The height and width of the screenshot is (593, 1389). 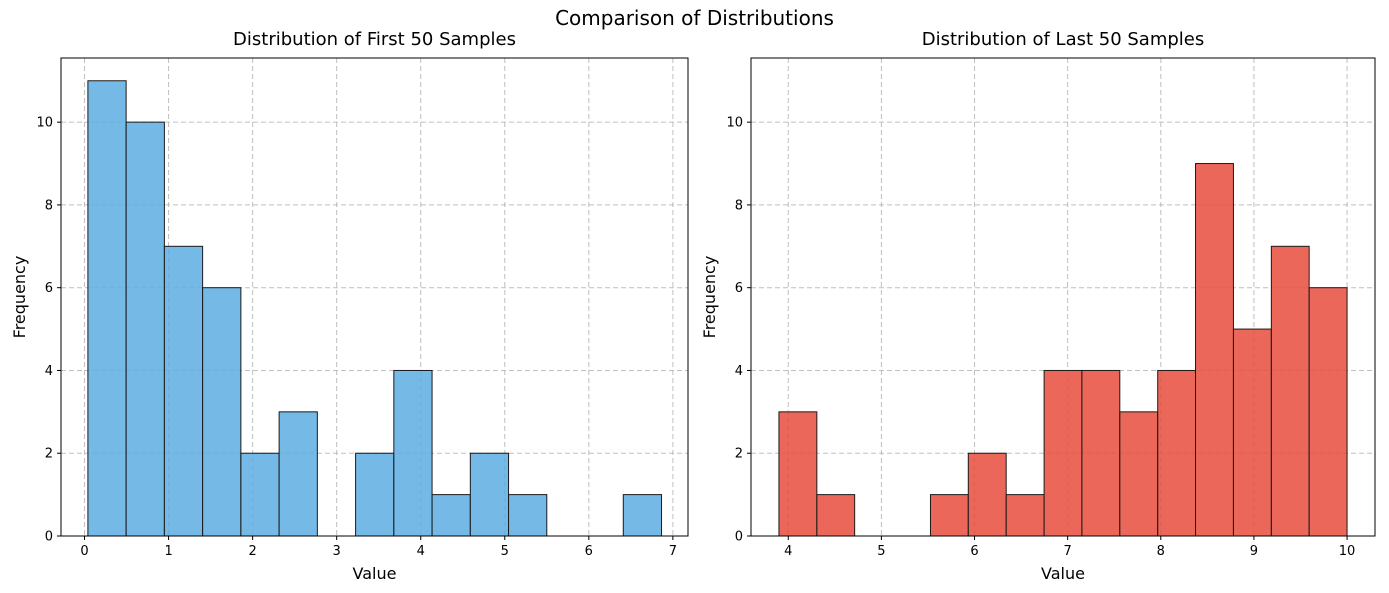 What do you see at coordinates (881, 551) in the screenshot?
I see `right-x-tick-label: 5` at bounding box center [881, 551].